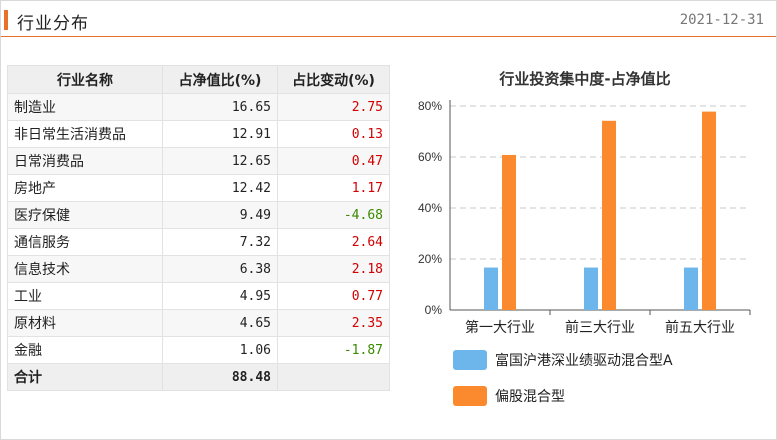 Image resolution: width=777 pixels, height=440 pixels. I want to click on total-ratio-cell: 88.48, so click(220, 377).